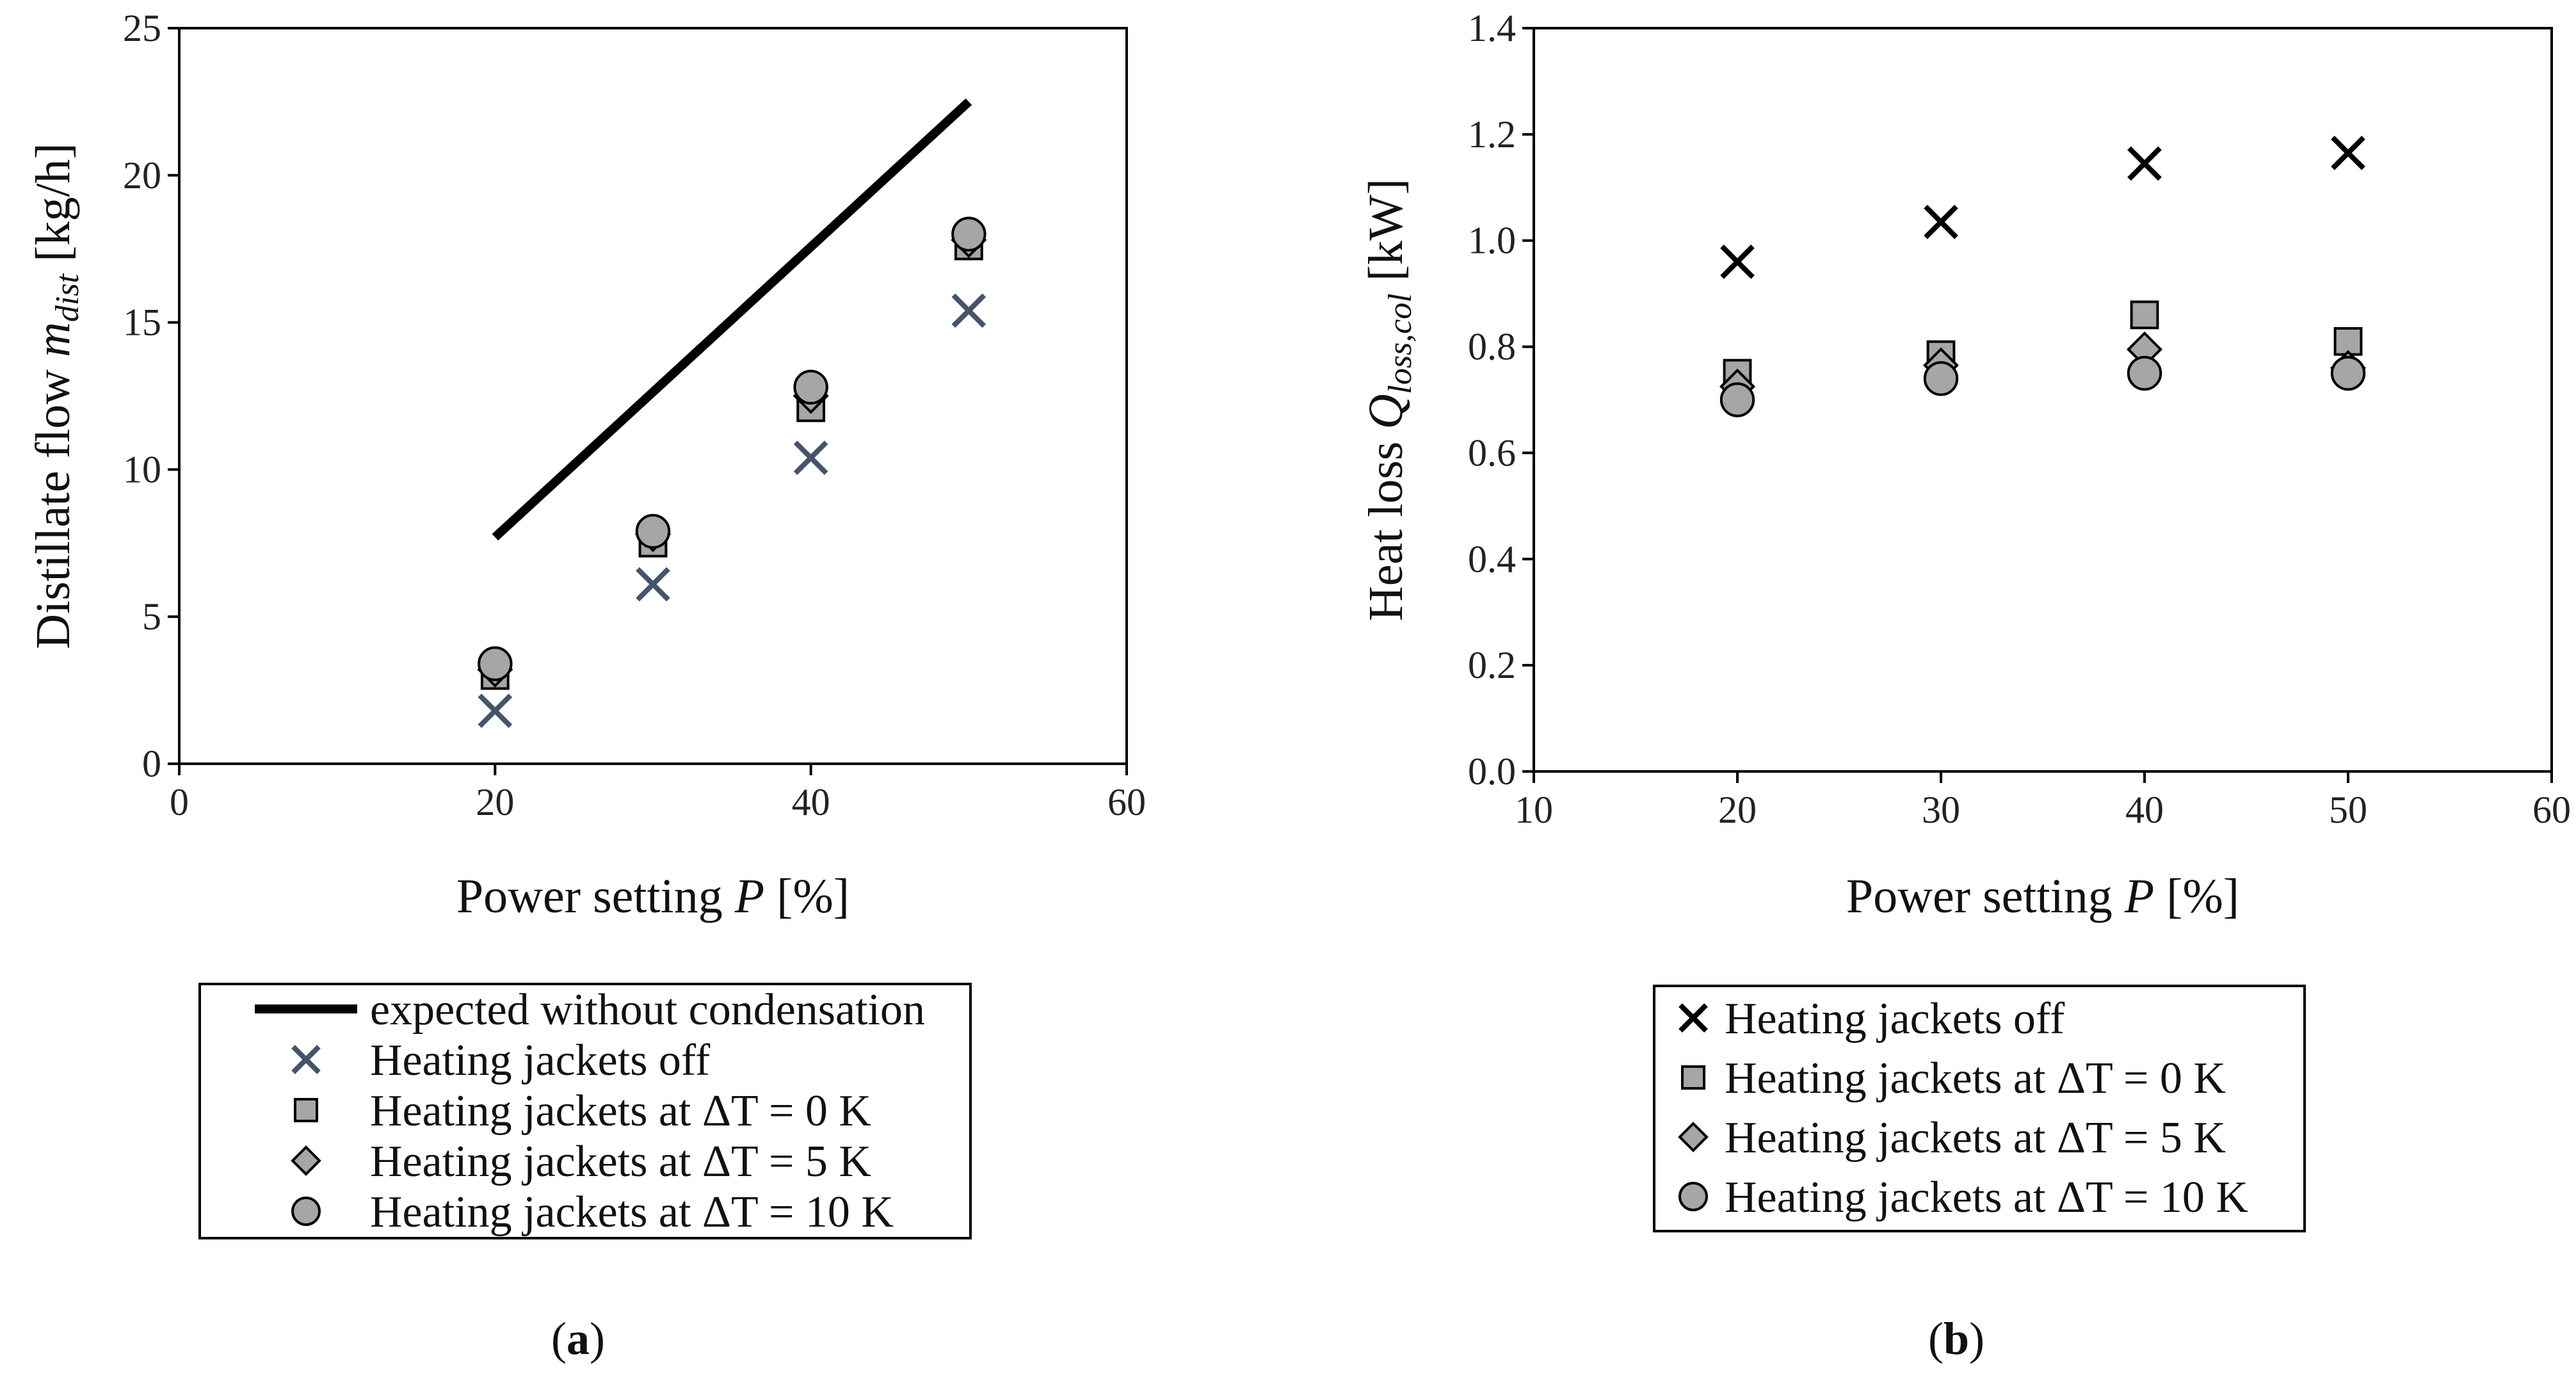 The height and width of the screenshot is (1379, 2576). Describe the element at coordinates (1492, 241) in the screenshot. I see `y-tick-label: 1.0` at that location.